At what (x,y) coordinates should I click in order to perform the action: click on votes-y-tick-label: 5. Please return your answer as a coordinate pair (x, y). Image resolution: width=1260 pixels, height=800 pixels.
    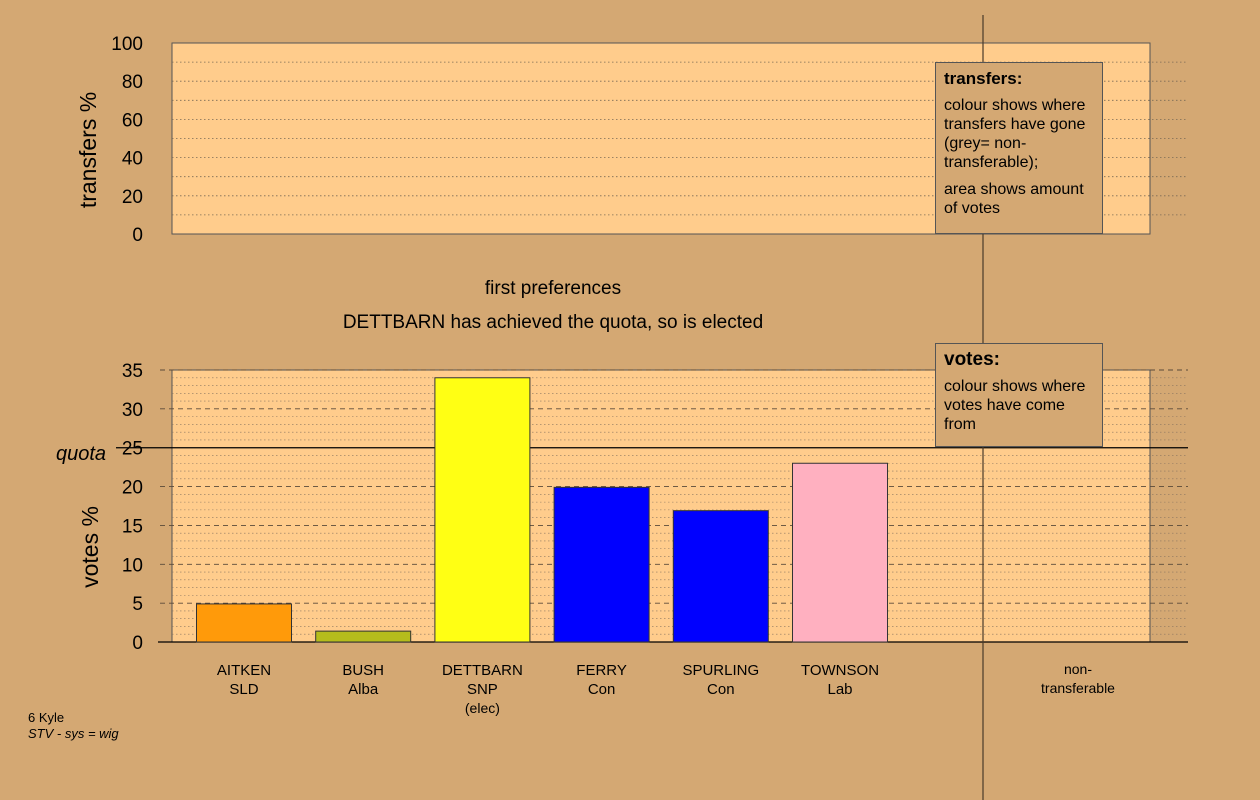
    Looking at the image, I should click on (137, 604).